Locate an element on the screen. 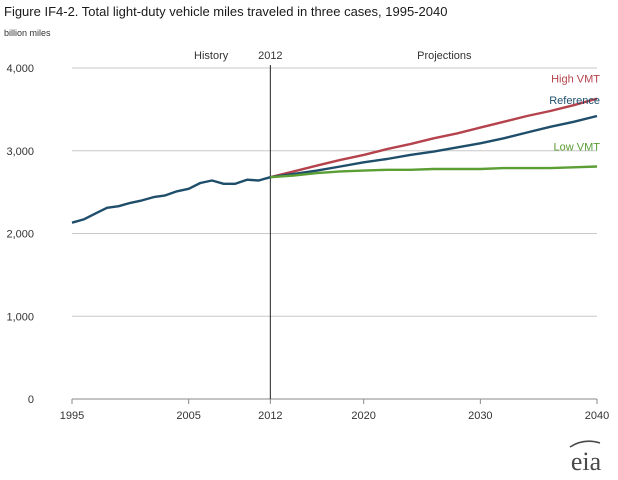  series-line-low-vmt is located at coordinates (434, 172).